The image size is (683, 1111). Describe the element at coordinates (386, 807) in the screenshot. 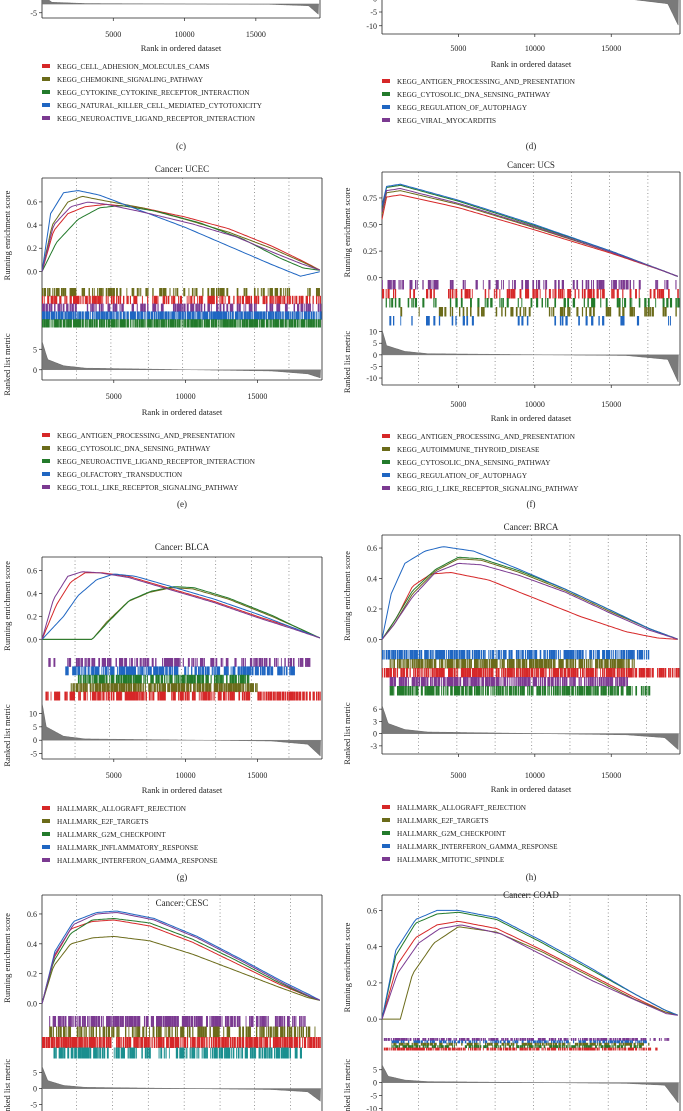

I see `legend-swatch` at that location.